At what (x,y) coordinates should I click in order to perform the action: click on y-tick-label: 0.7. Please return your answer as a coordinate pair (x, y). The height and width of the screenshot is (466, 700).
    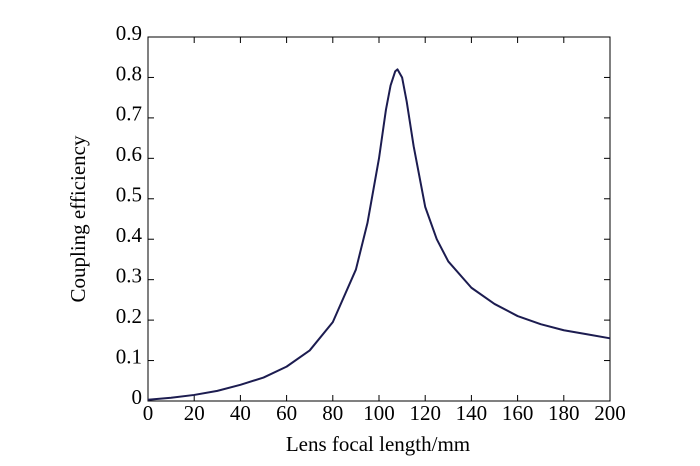
    Looking at the image, I should click on (129, 114).